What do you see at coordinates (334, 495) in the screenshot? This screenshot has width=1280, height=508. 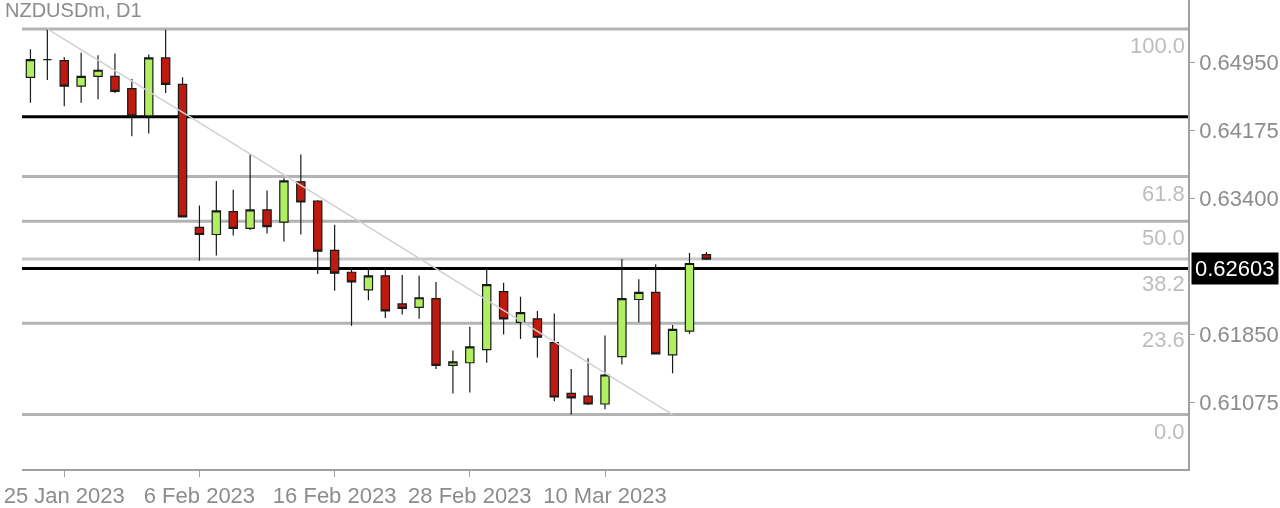 I see `x-tick-label: 16 Feb 2023` at bounding box center [334, 495].